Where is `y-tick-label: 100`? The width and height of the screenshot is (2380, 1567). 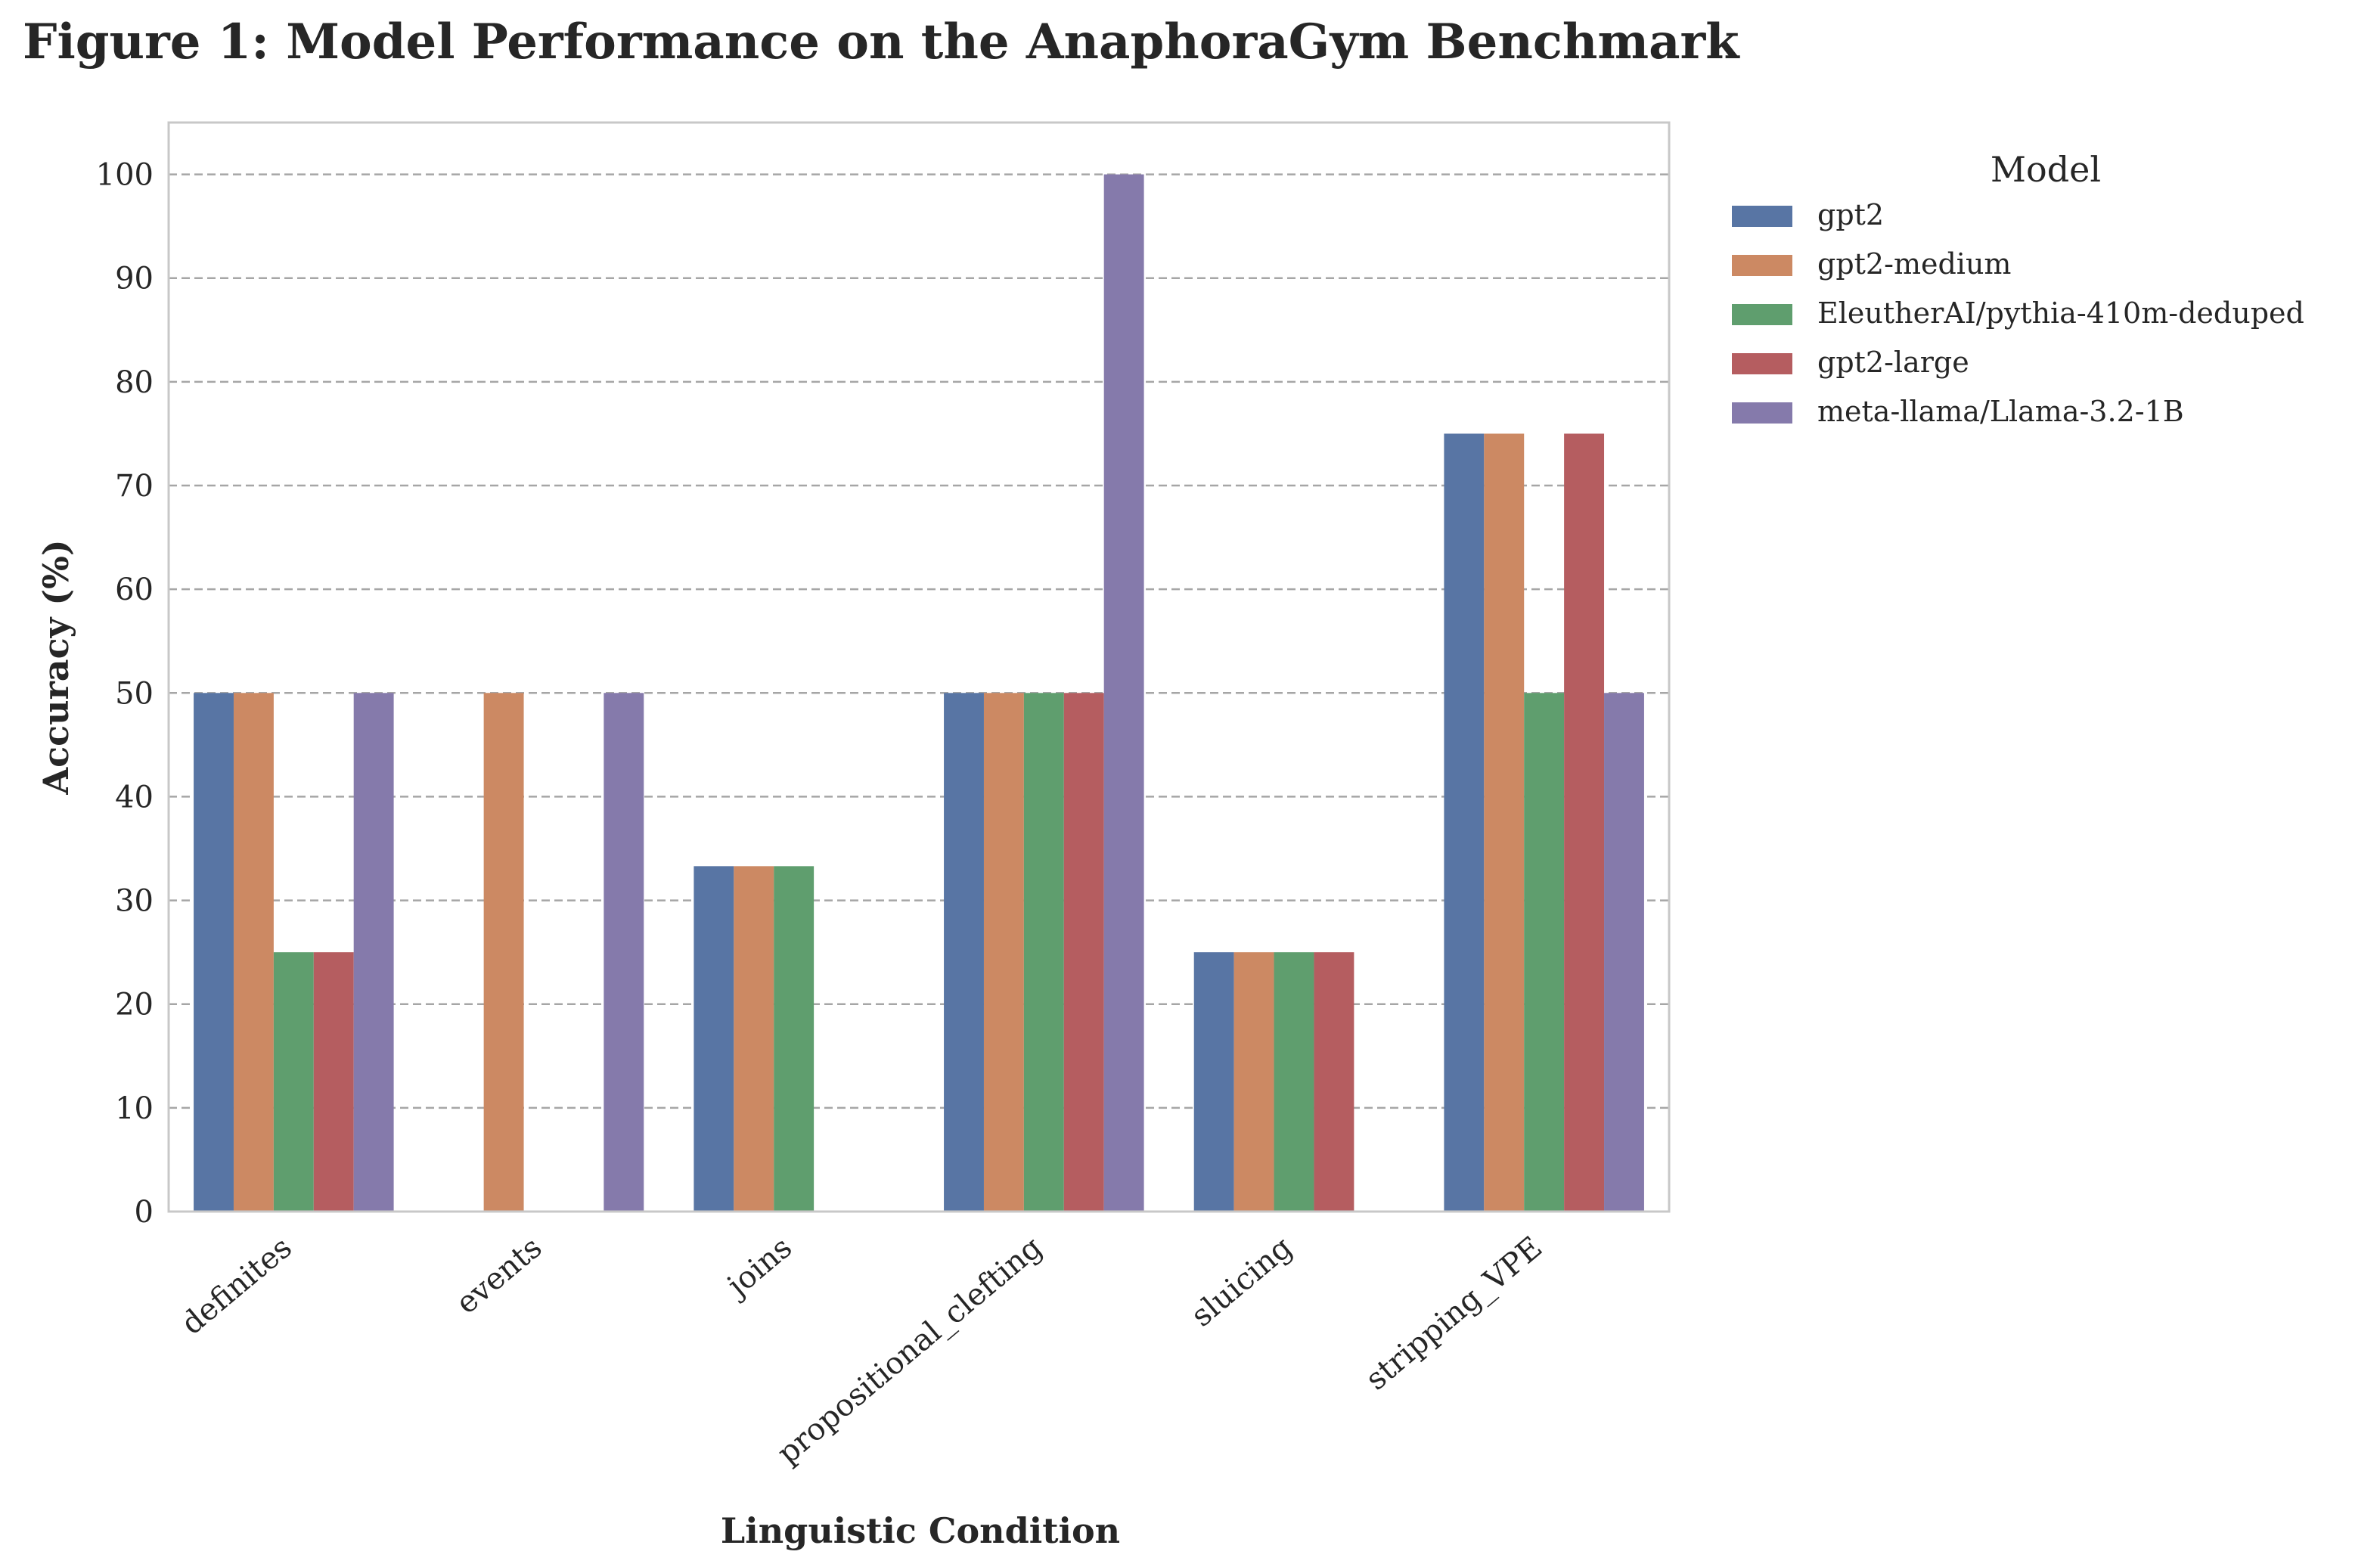
y-tick-label: 100 is located at coordinates (125, 175).